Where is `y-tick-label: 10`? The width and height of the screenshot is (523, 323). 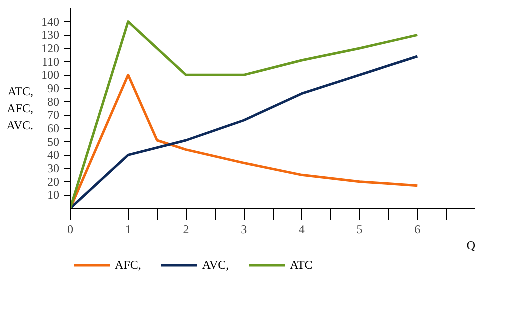 y-tick-label: 10 is located at coordinates (54, 195).